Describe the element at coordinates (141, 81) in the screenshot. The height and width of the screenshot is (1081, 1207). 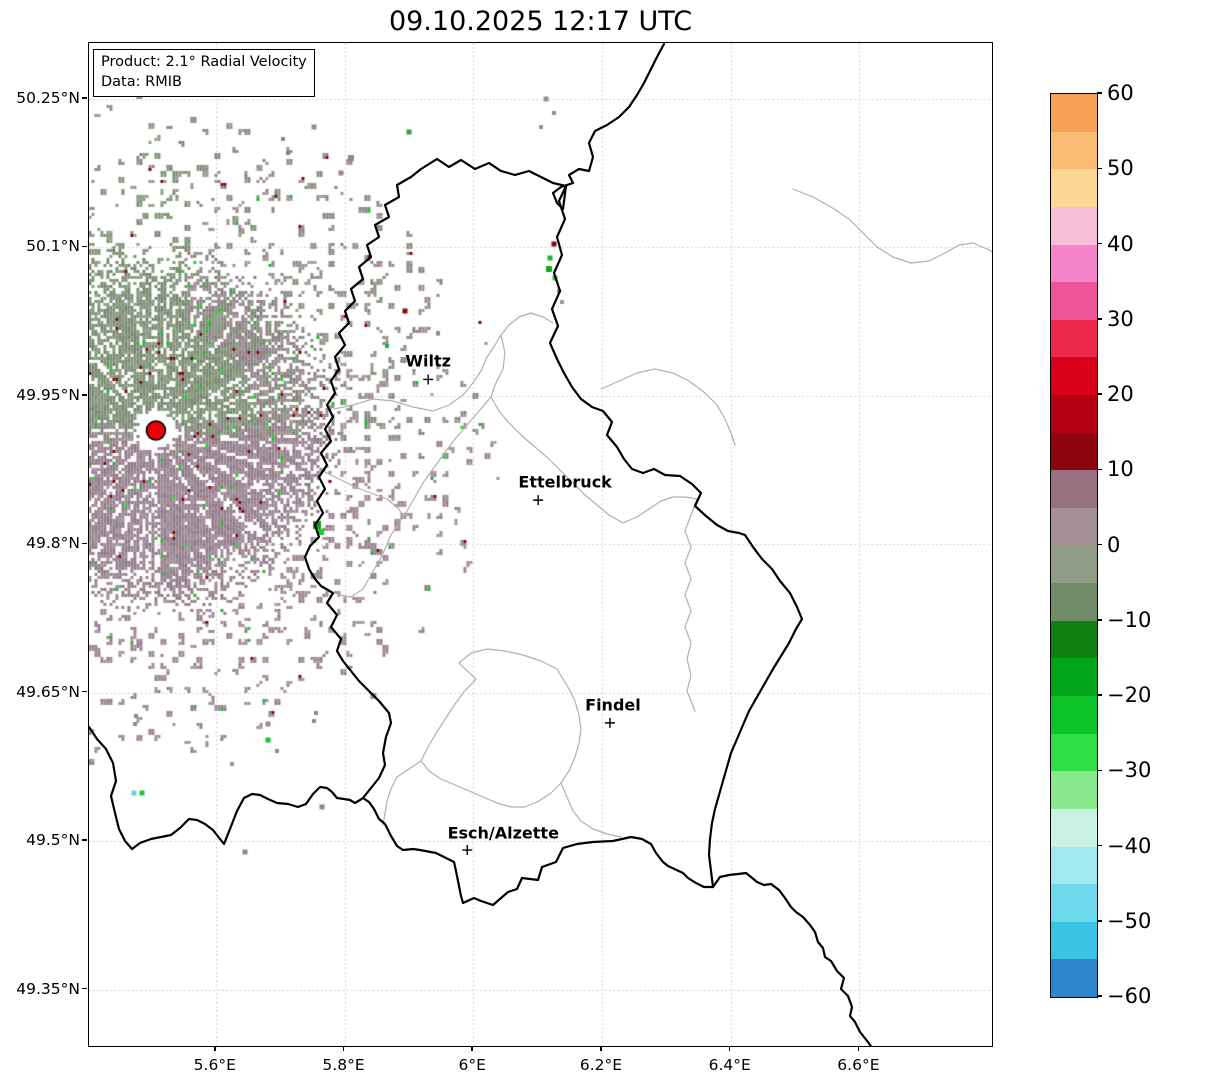
I see `product-info-line2: Data: RMIB` at that location.